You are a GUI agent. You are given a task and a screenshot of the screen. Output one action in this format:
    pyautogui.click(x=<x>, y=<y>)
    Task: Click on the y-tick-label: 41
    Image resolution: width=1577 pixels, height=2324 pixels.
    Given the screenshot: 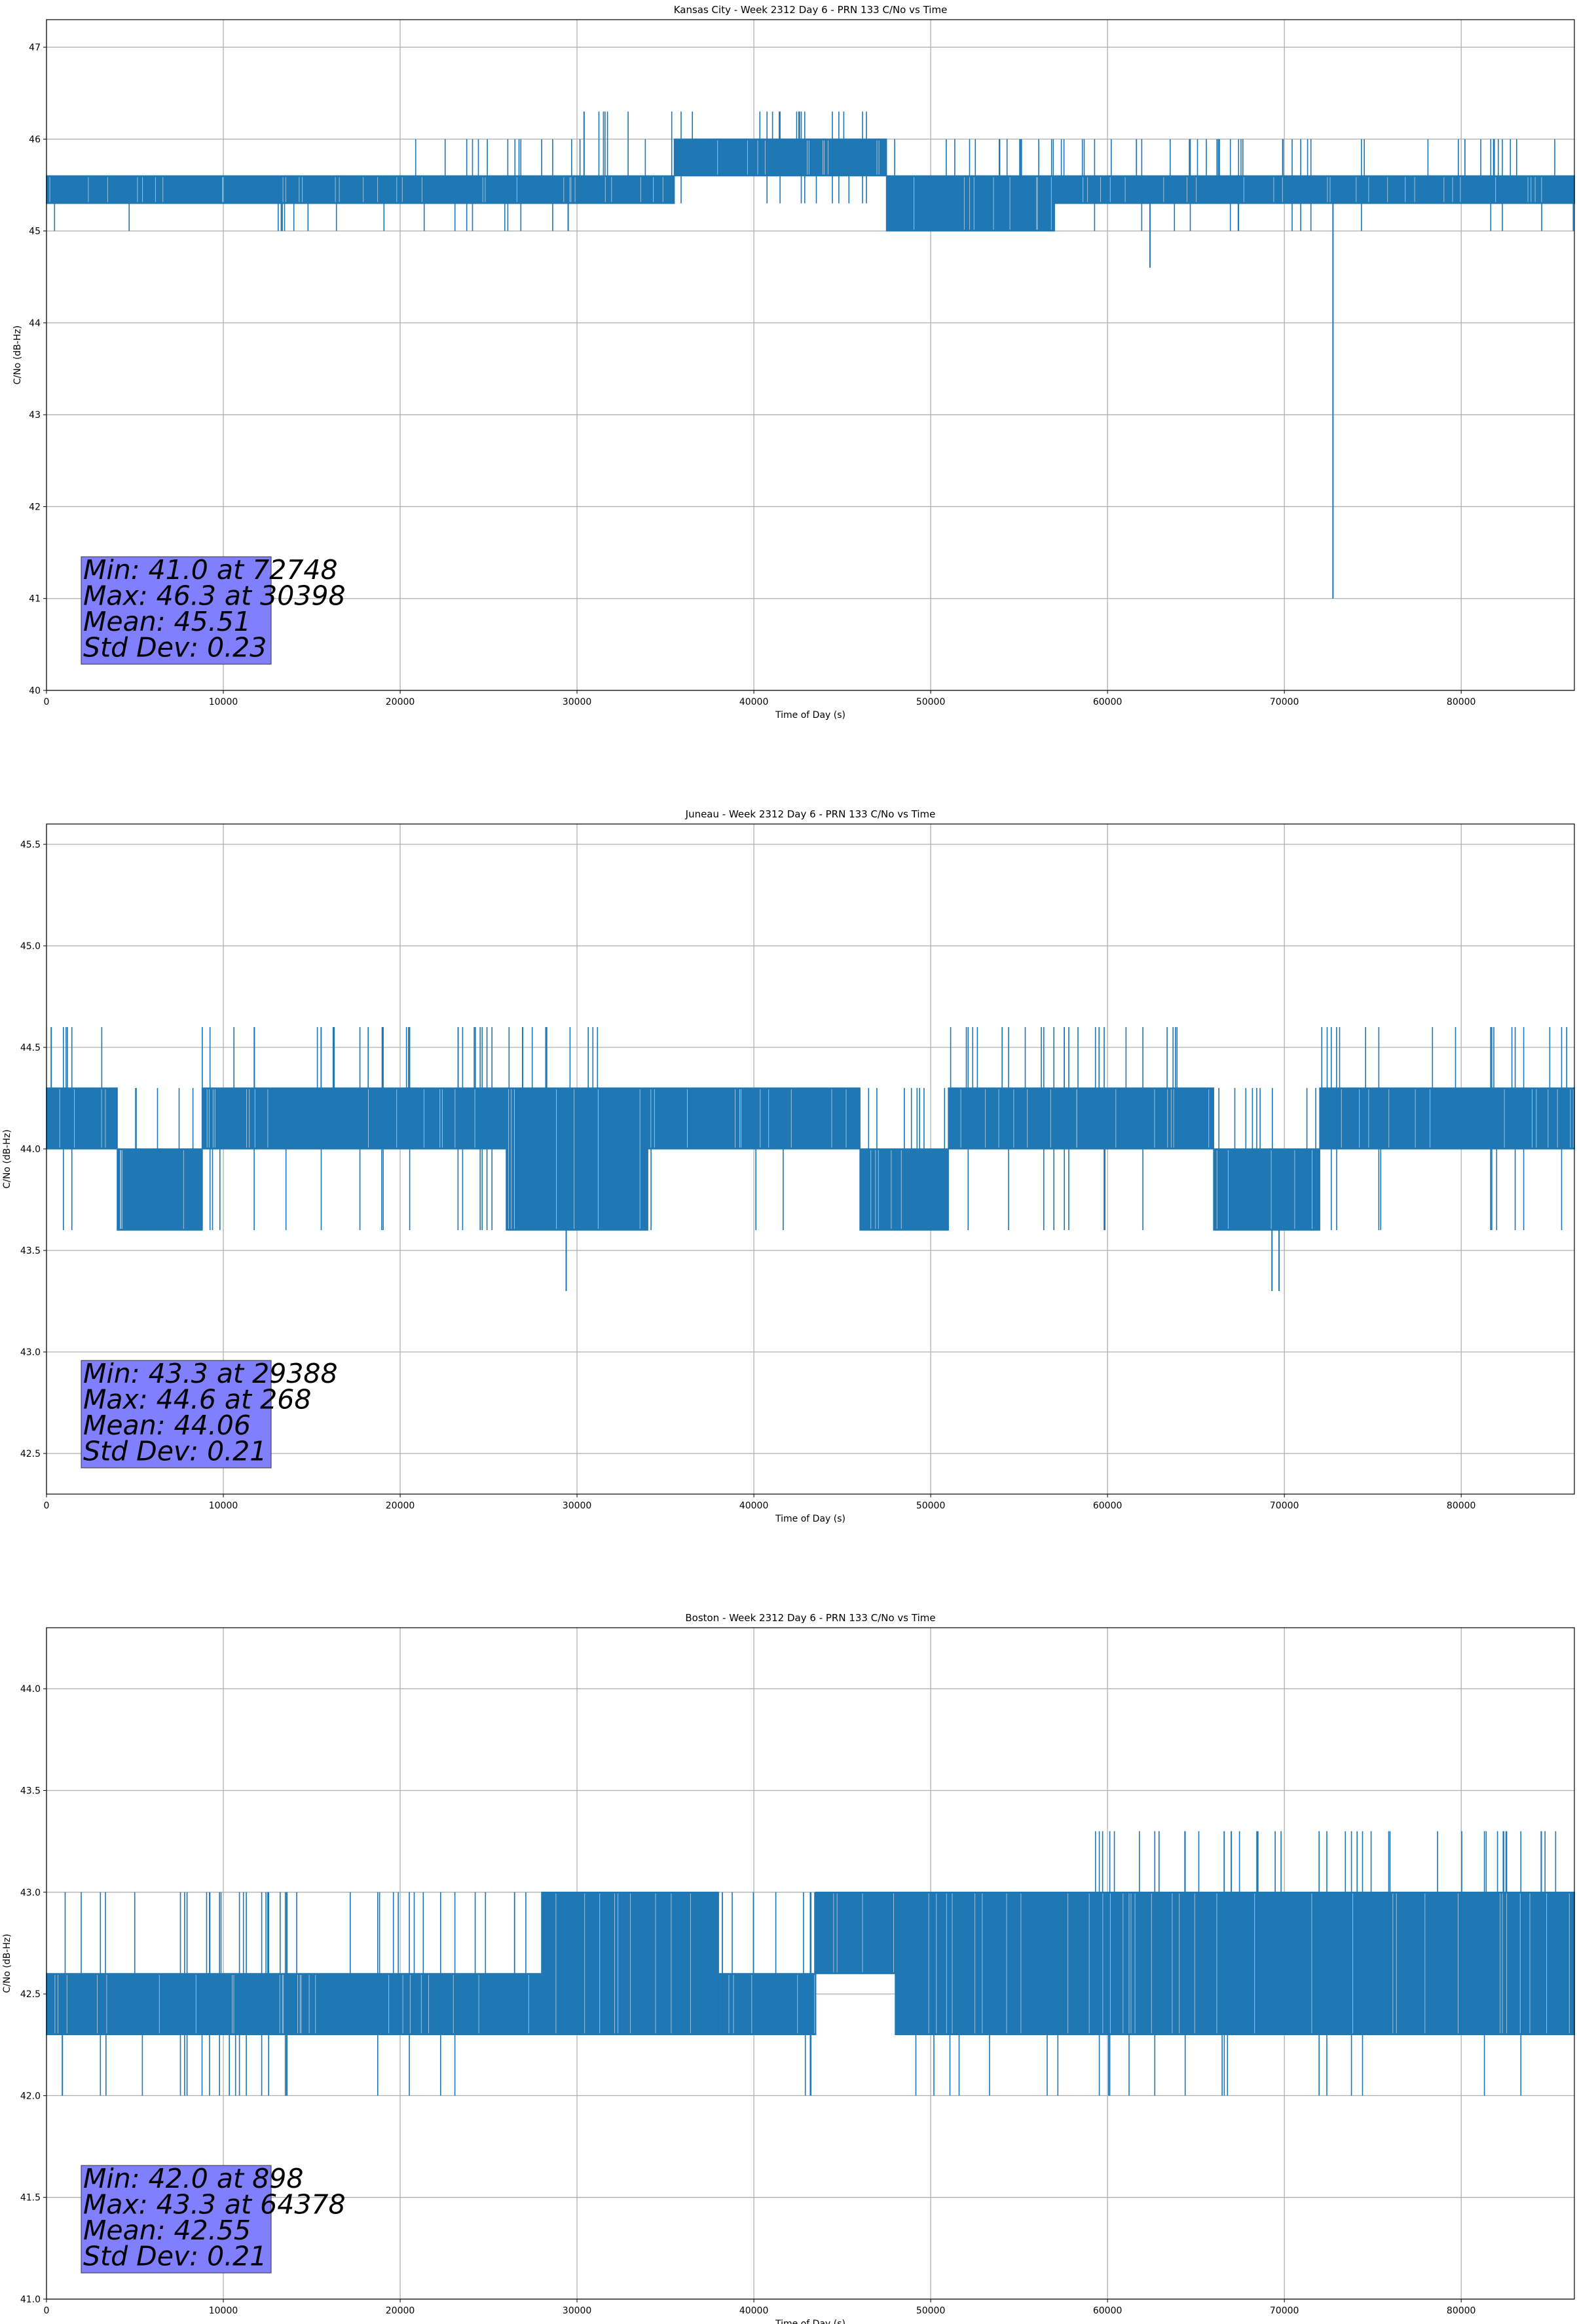 What is the action you would take?
    pyautogui.click(x=35, y=599)
    